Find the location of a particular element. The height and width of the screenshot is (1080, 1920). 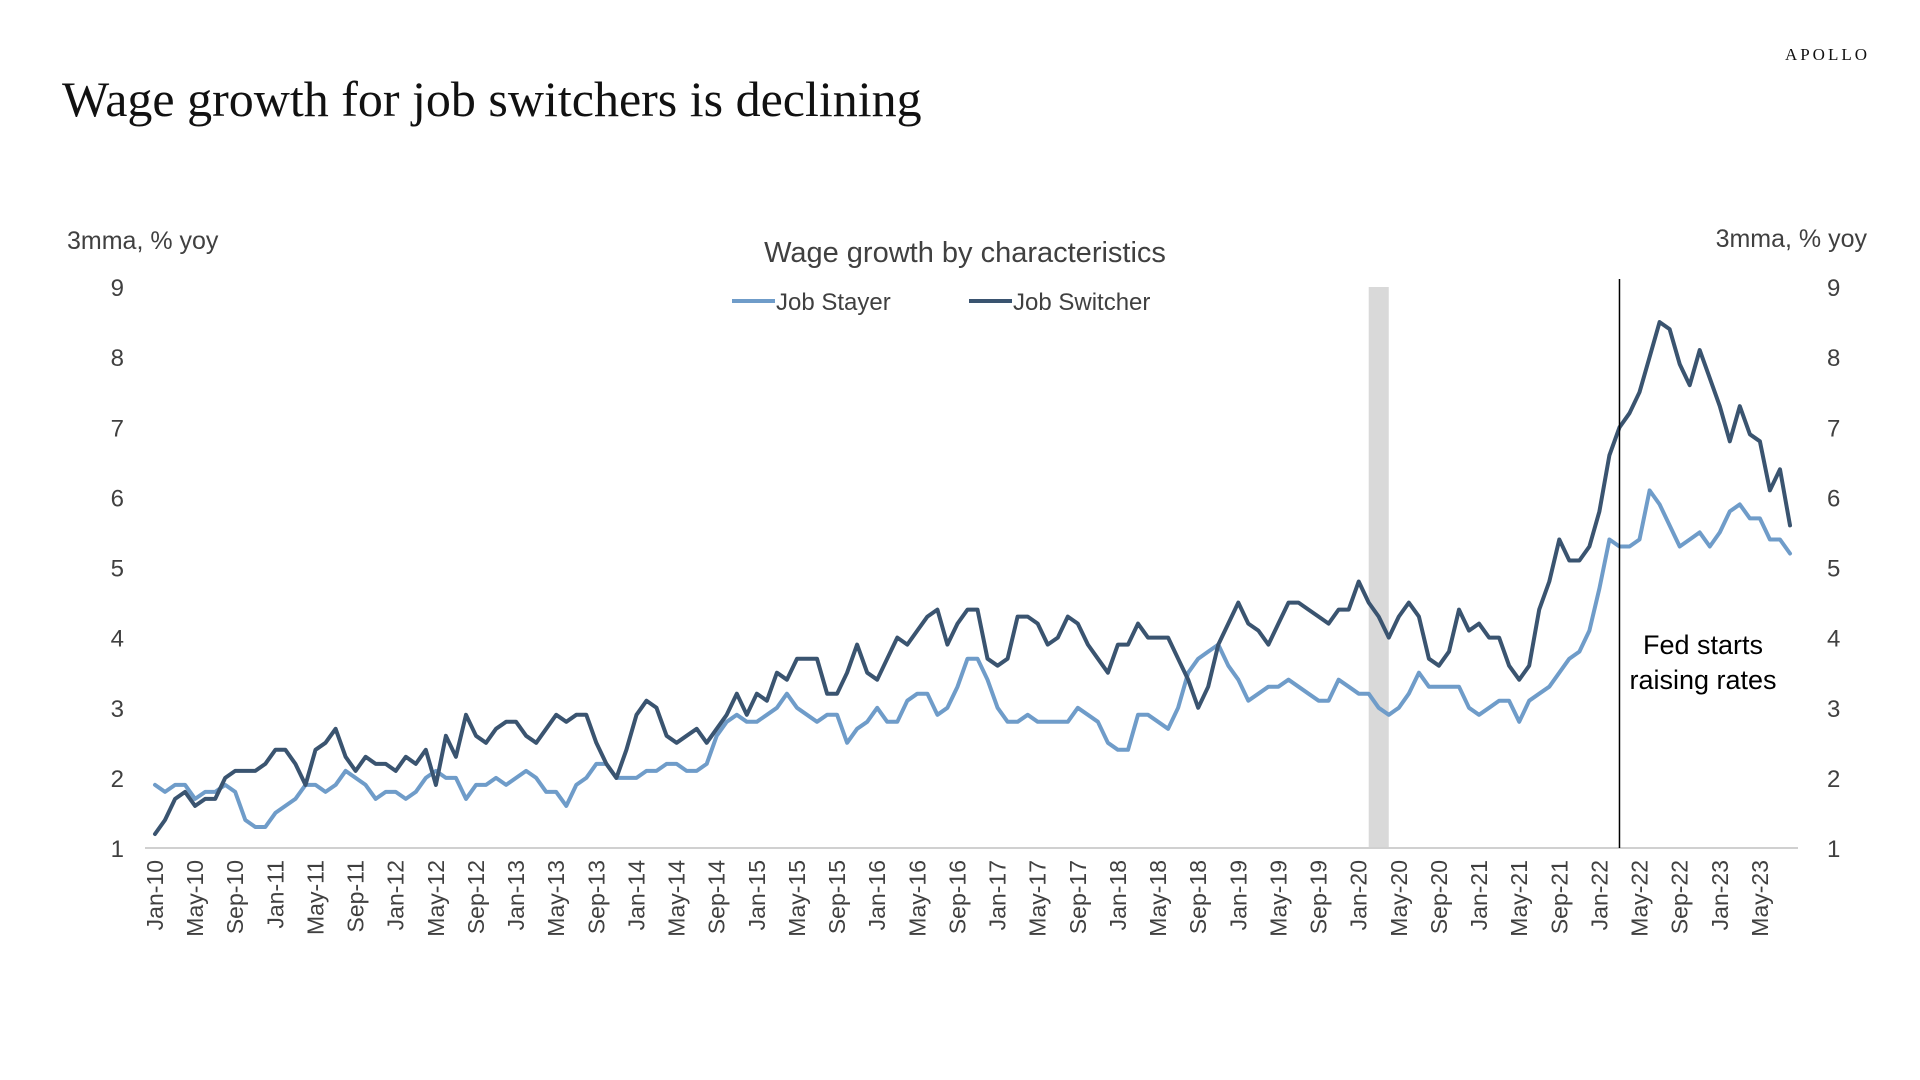

x-tick-label: Jan-15 is located at coordinates (757, 895).